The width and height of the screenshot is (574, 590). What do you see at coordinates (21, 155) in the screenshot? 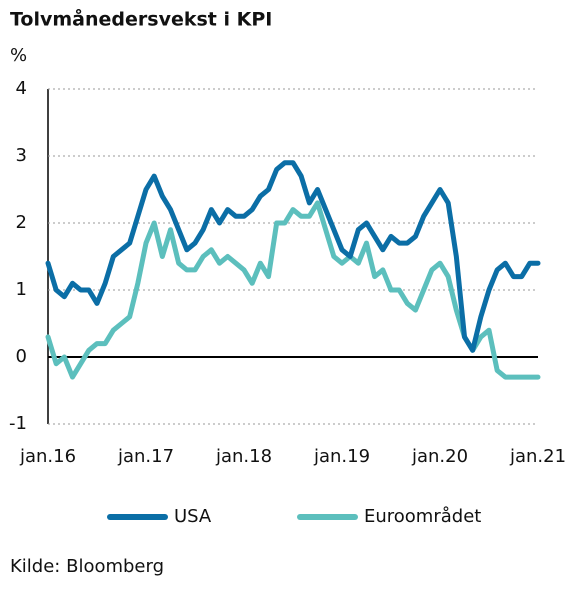
I see `y-tick-label: 3` at bounding box center [21, 155].